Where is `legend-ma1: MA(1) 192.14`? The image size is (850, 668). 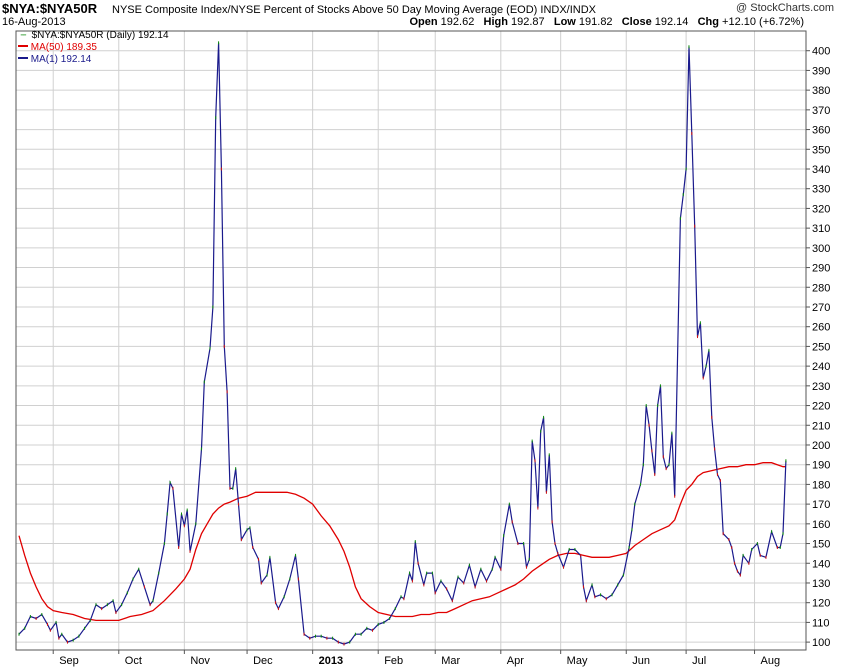 legend-ma1: MA(1) 192.14 is located at coordinates (54, 59).